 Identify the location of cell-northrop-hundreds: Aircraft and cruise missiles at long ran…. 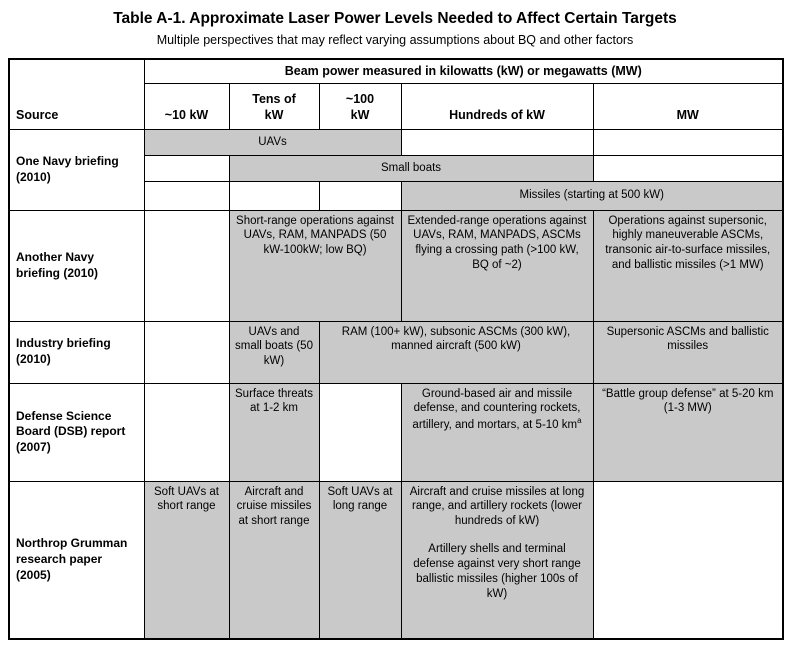
(497, 560).